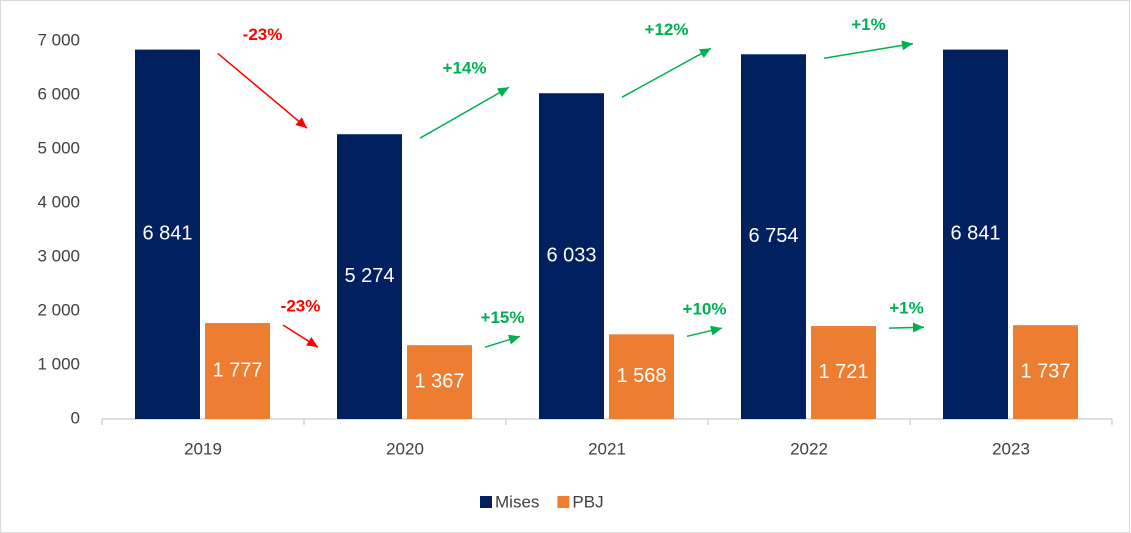 Image resolution: width=1131 pixels, height=533 pixels. I want to click on change-label: +14%, so click(465, 68).